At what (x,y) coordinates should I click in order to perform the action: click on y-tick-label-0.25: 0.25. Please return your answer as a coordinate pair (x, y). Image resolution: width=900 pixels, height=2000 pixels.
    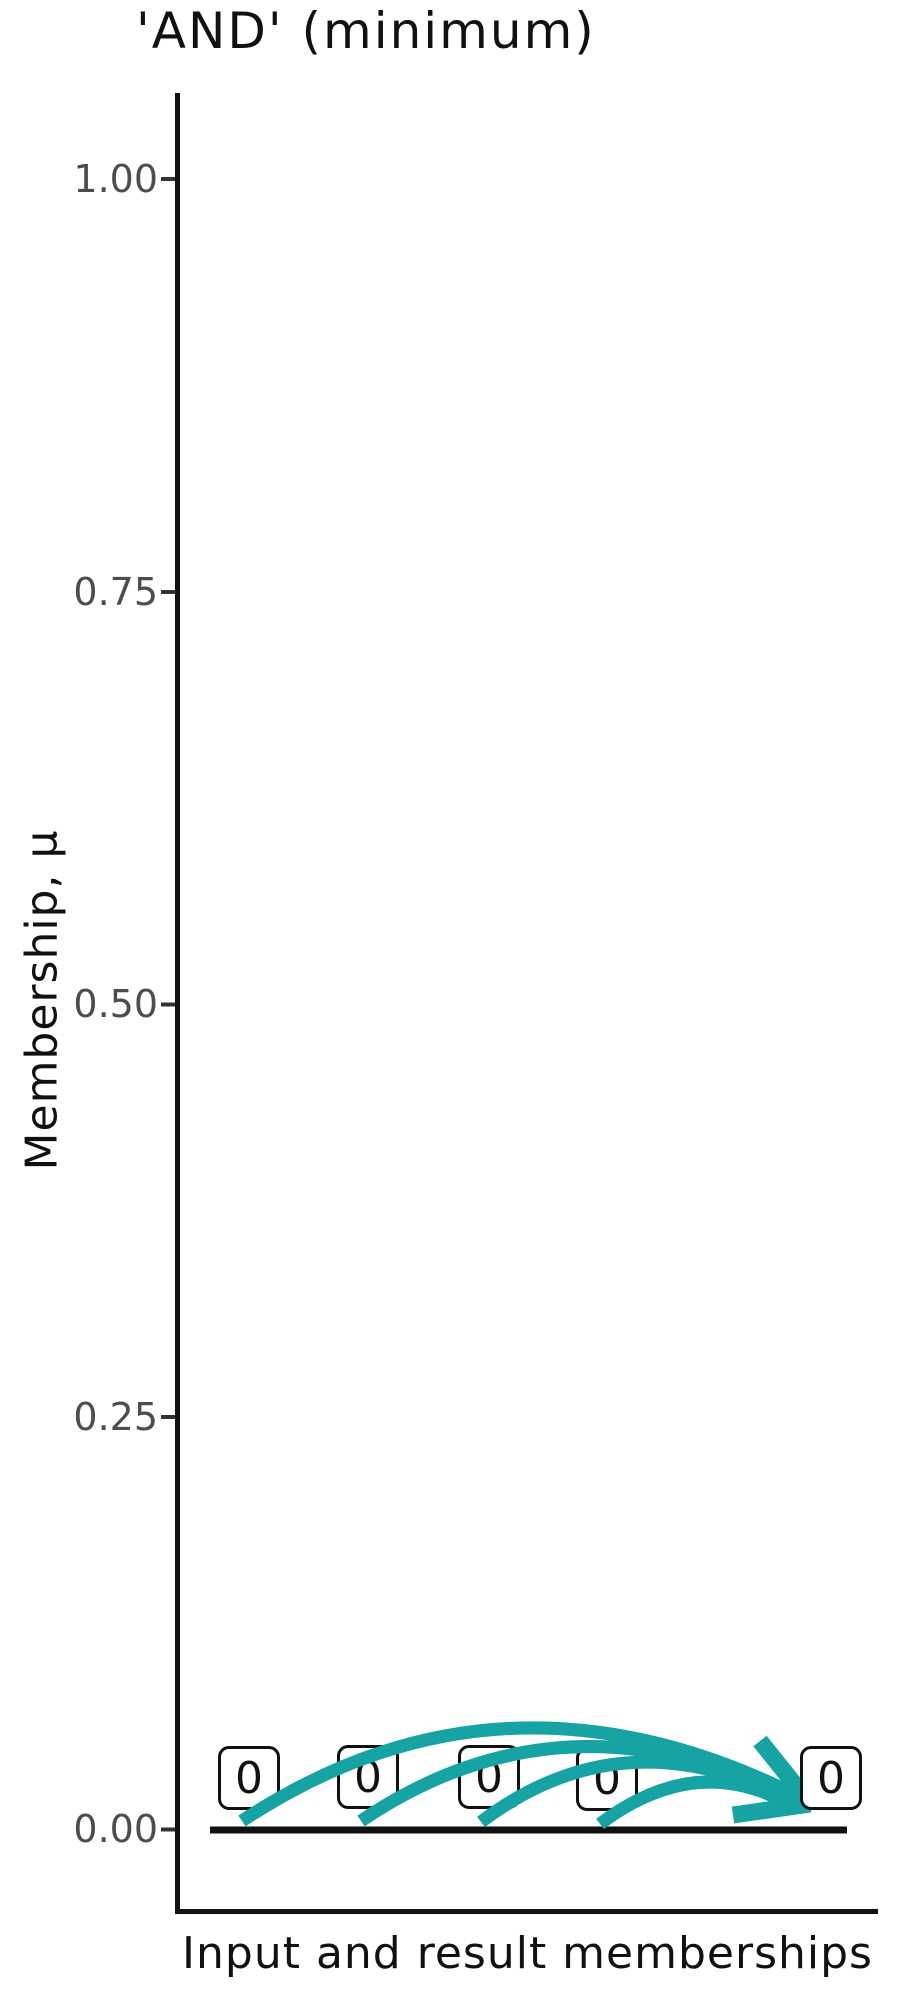
    Looking at the image, I should click on (115, 1417).